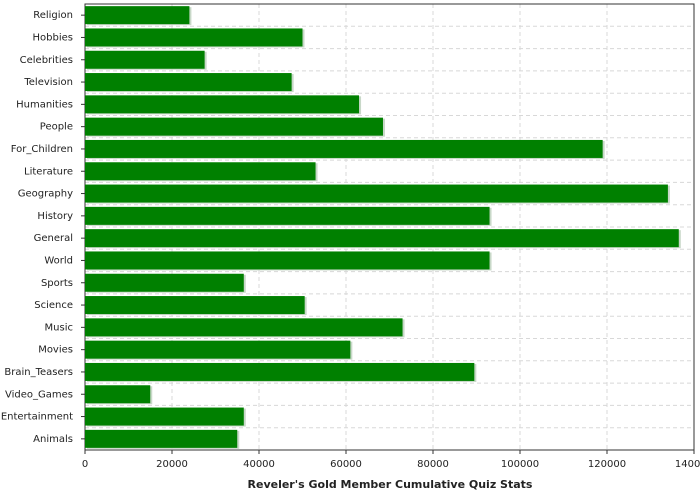  Describe the element at coordinates (53, 238) in the screenshot. I see `y-tick-label: General` at that location.